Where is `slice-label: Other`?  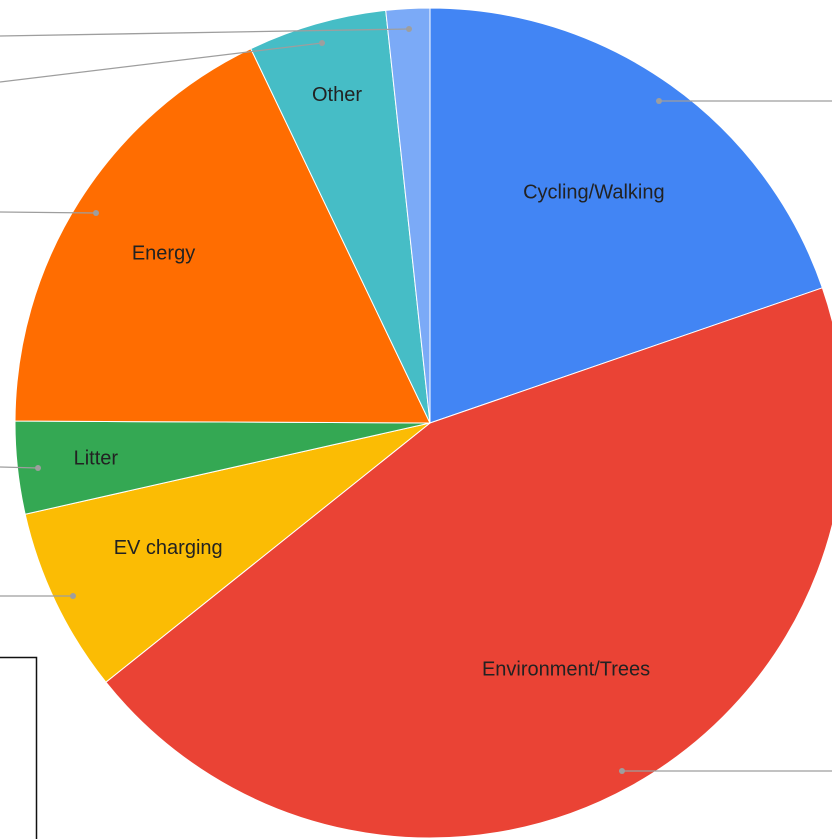
slice-label: Other is located at coordinates (337, 95).